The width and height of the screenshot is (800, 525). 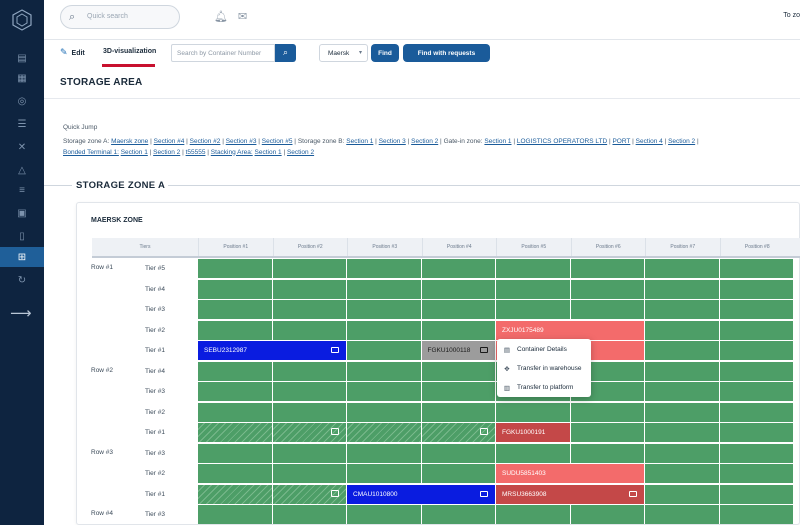 I want to click on quick-jump-link: Section #3, so click(x=241, y=141).